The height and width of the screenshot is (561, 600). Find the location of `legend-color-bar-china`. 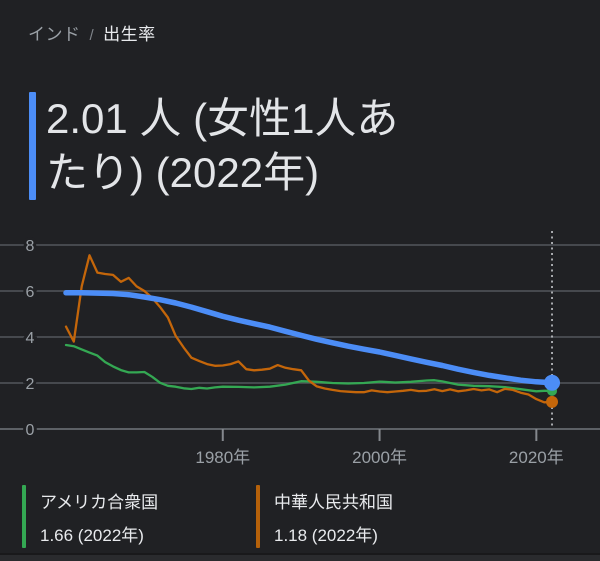

legend-color-bar-china is located at coordinates (258, 516).